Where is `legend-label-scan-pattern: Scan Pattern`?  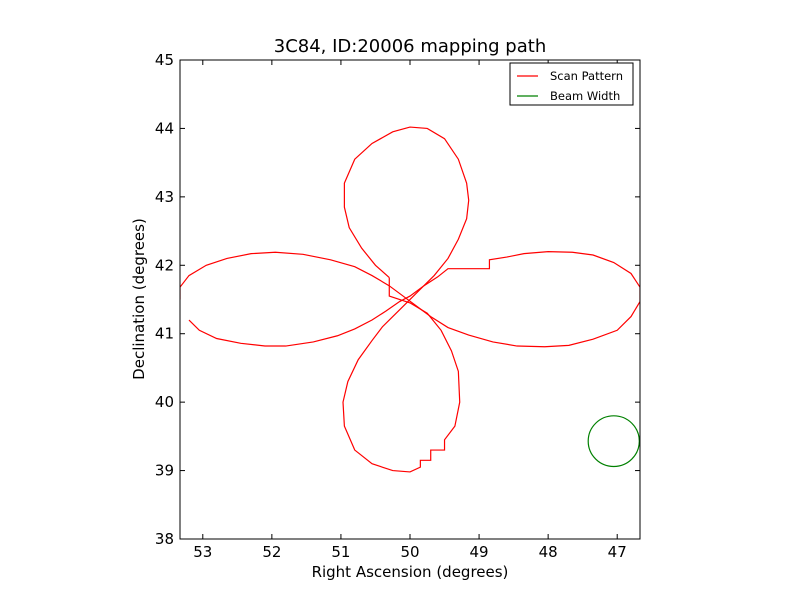 legend-label-scan-pattern: Scan Pattern is located at coordinates (586, 76).